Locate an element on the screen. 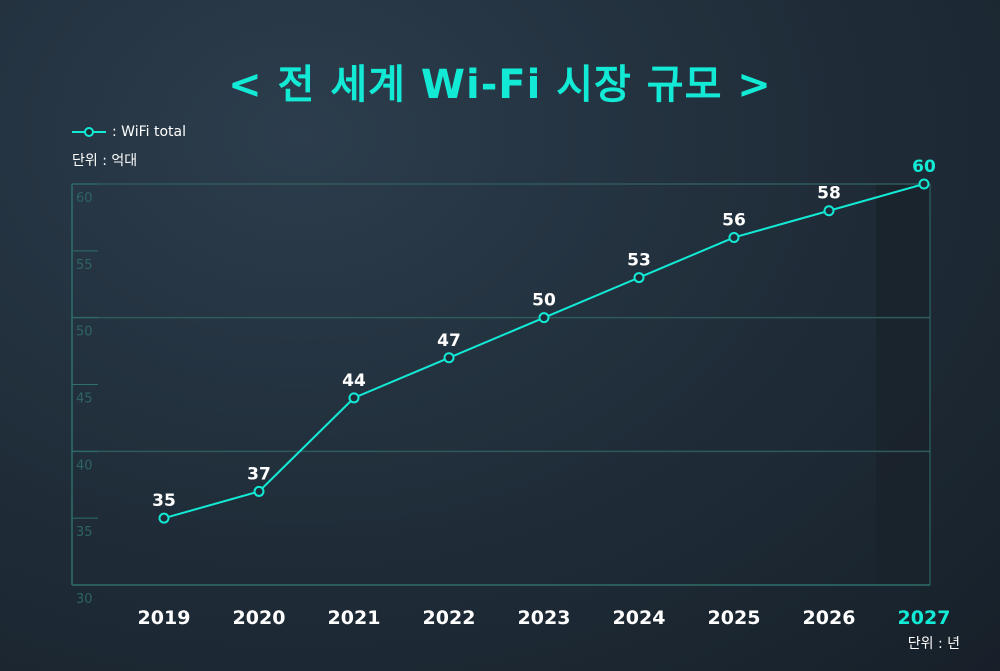  y-tick-label: 30 is located at coordinates (84, 599).